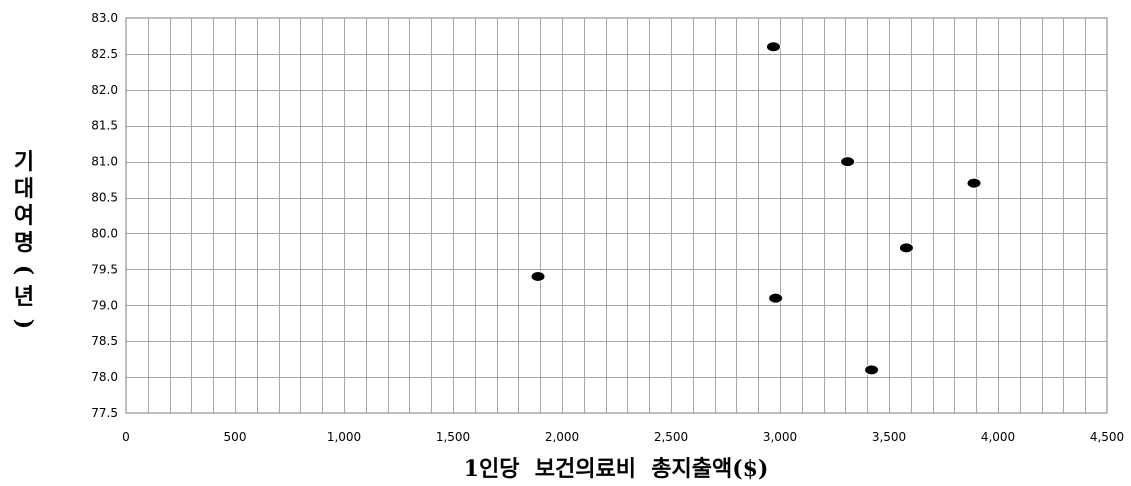 The height and width of the screenshot is (486, 1131). I want to click on x-tick-label: 500, so click(235, 437).